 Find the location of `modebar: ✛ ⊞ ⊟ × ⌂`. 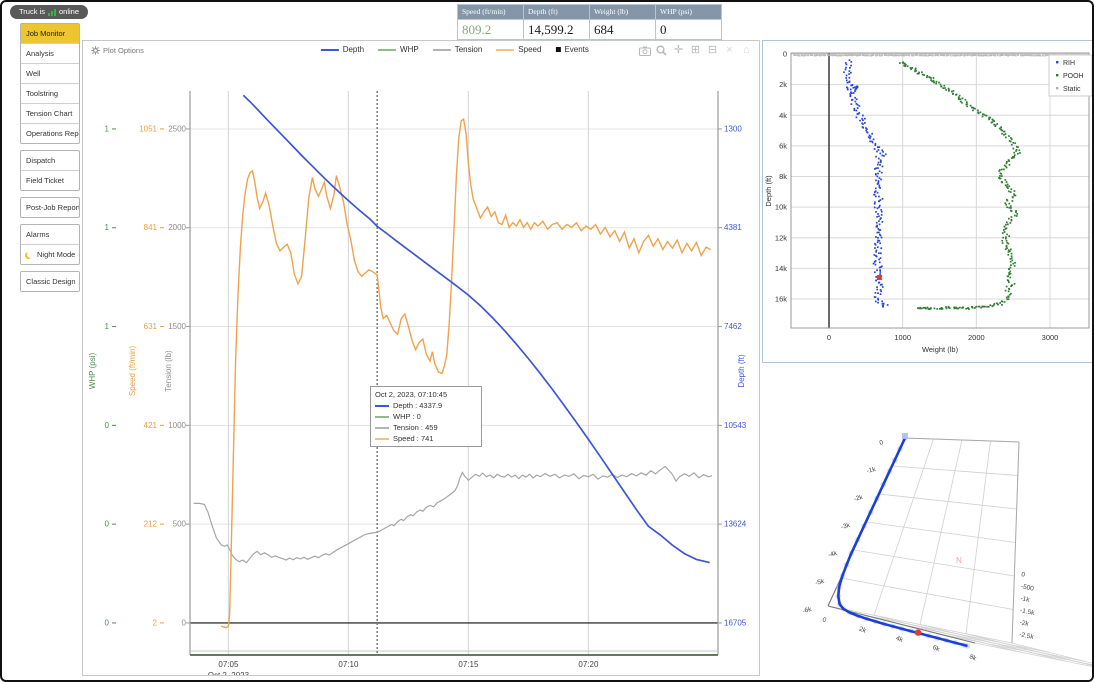

modebar: ✛ ⊞ ⊟ × ⌂ is located at coordinates (695, 50).